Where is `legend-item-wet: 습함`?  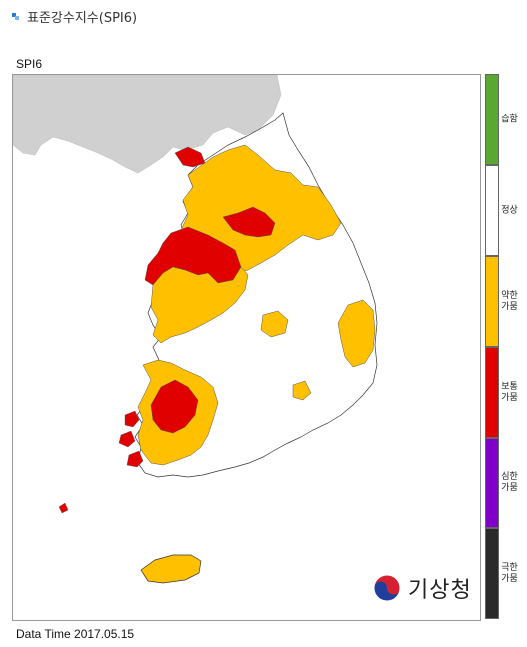
legend-item-wet: 습함 is located at coordinates (502, 119).